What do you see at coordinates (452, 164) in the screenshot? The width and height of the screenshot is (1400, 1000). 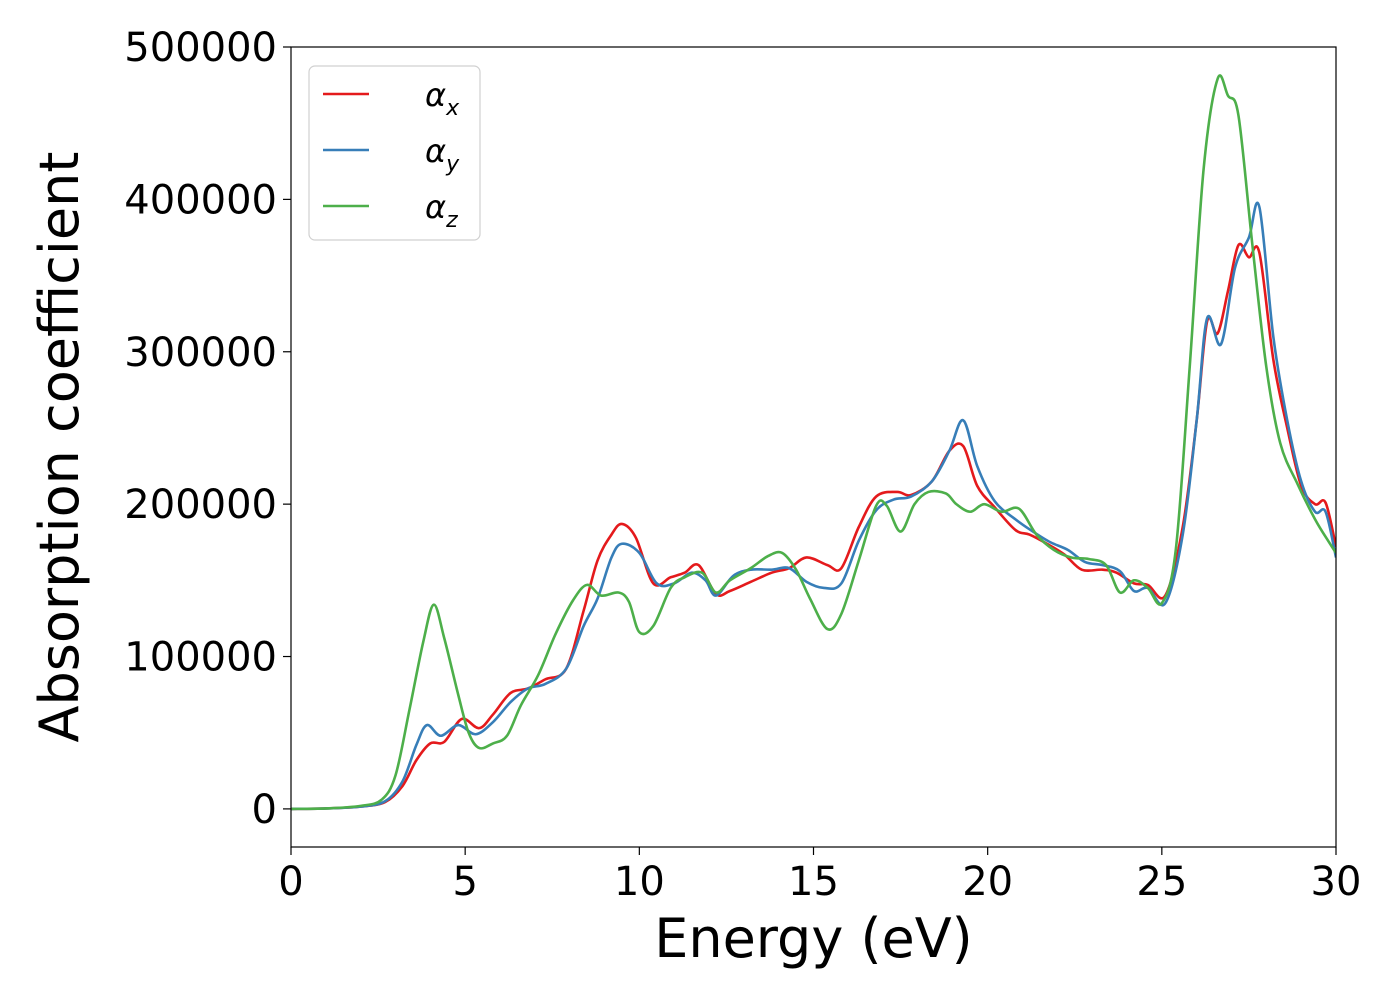 I see `legend-subscript: y` at bounding box center [452, 164].